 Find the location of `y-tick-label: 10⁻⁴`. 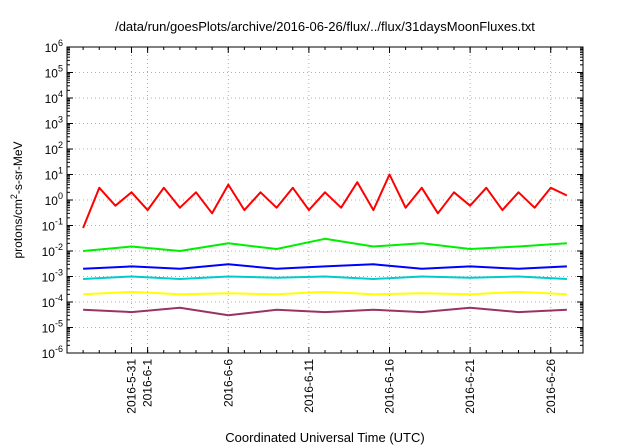

y-tick-label: 10⁻⁴ is located at coordinates (52, 301).